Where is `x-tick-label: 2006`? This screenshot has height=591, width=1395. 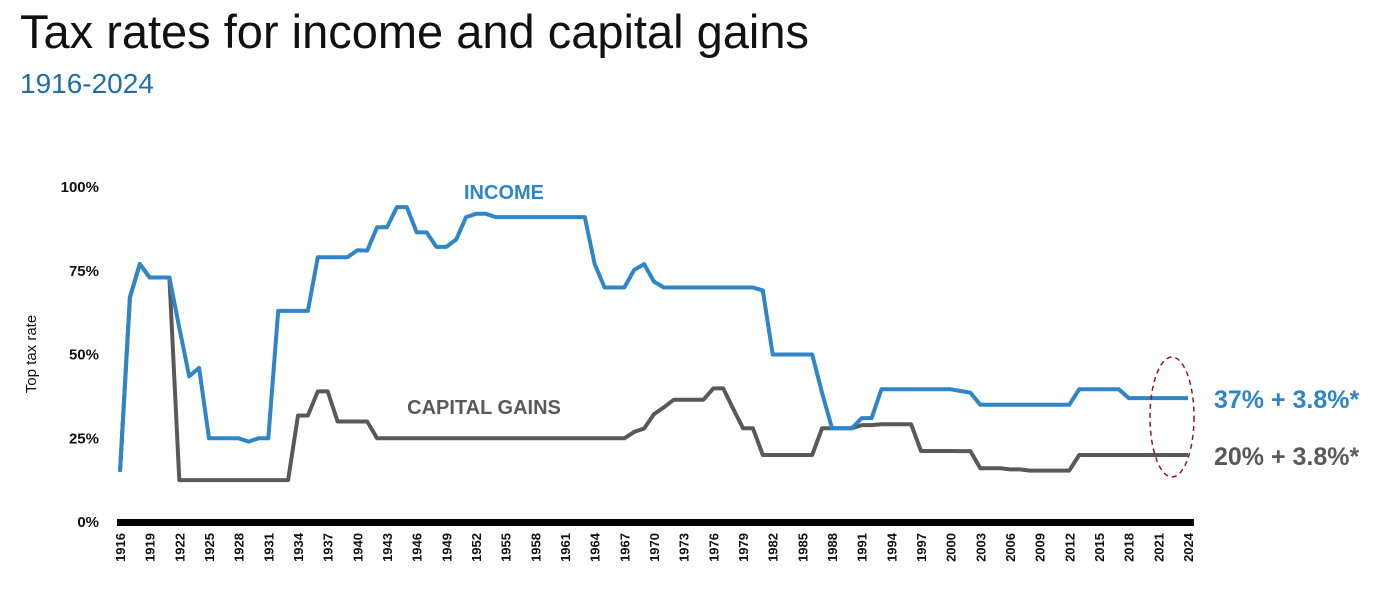 x-tick-label: 2006 is located at coordinates (1010, 547).